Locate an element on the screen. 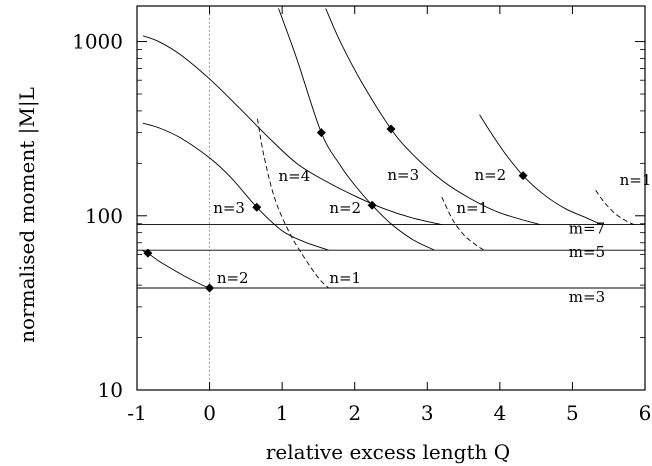  x-tick-label: 6 is located at coordinates (645, 413).